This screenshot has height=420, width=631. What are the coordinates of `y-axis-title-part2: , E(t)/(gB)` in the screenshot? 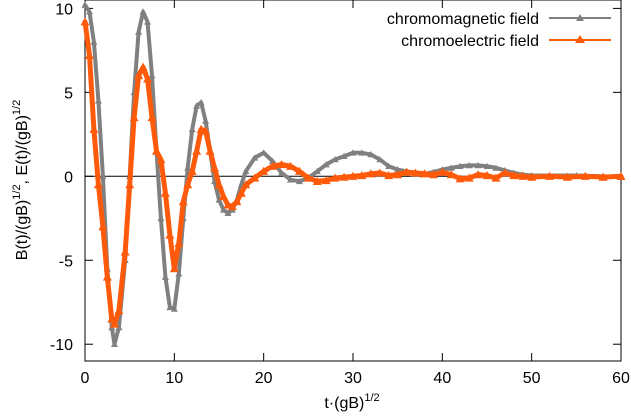 It's located at (22, 149).